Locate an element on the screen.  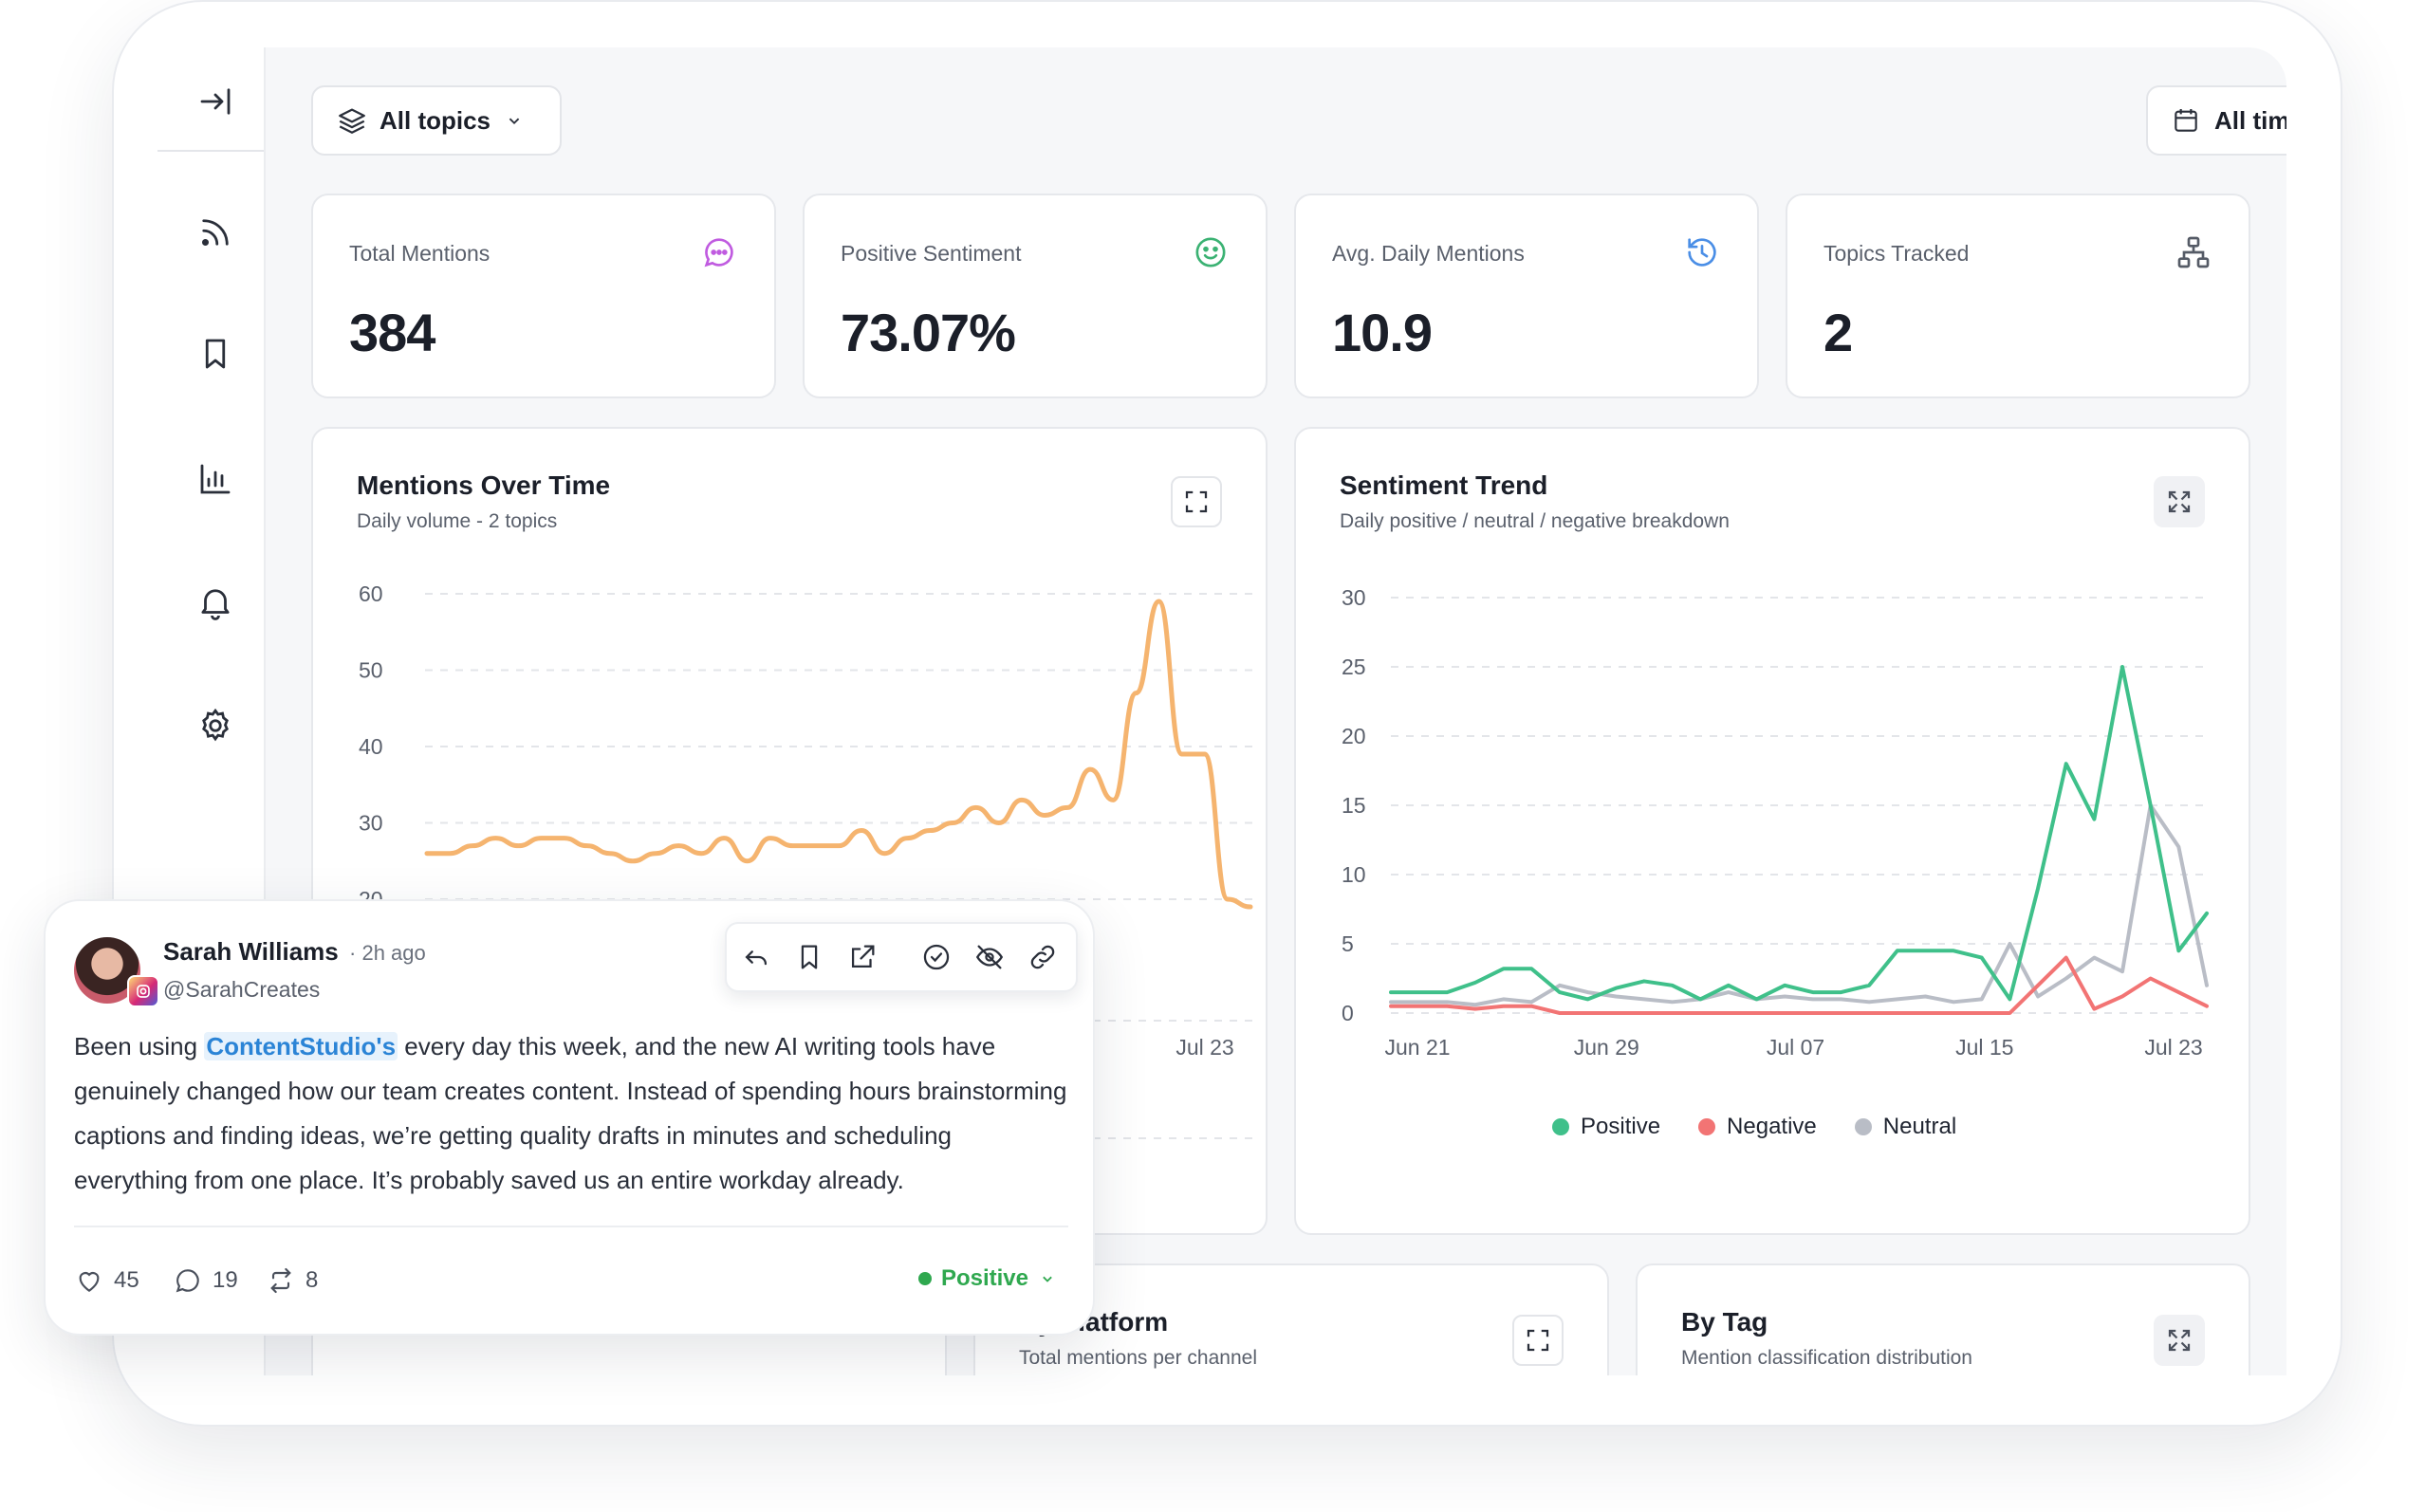
y-tick-label: 40 is located at coordinates (371, 746).